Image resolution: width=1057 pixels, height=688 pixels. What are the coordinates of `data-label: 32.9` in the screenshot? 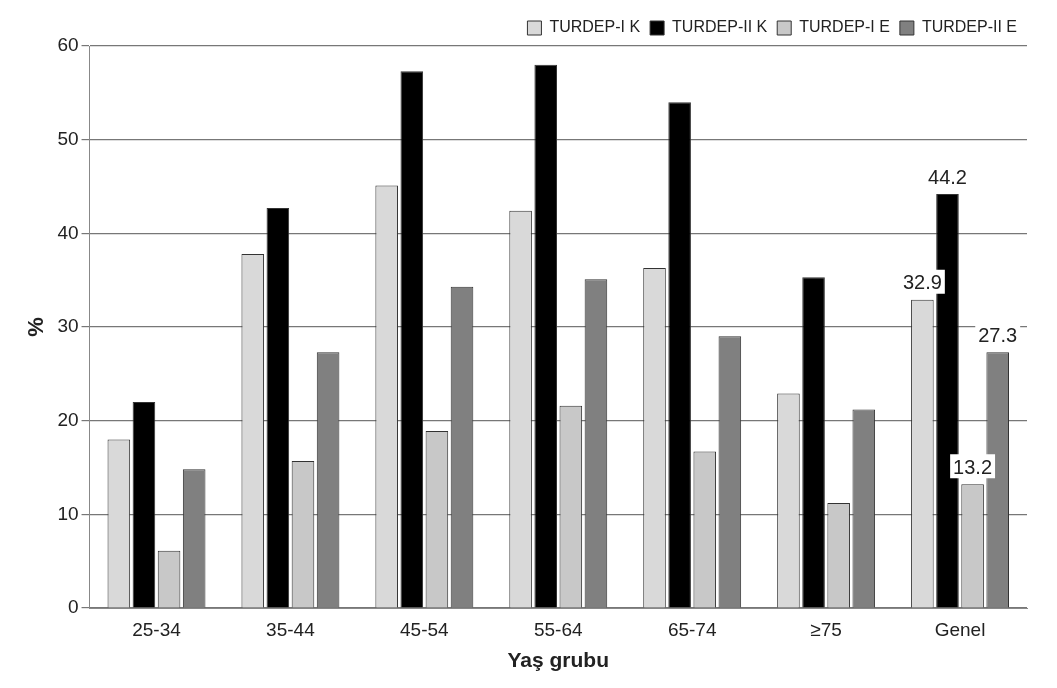 It's located at (922, 282).